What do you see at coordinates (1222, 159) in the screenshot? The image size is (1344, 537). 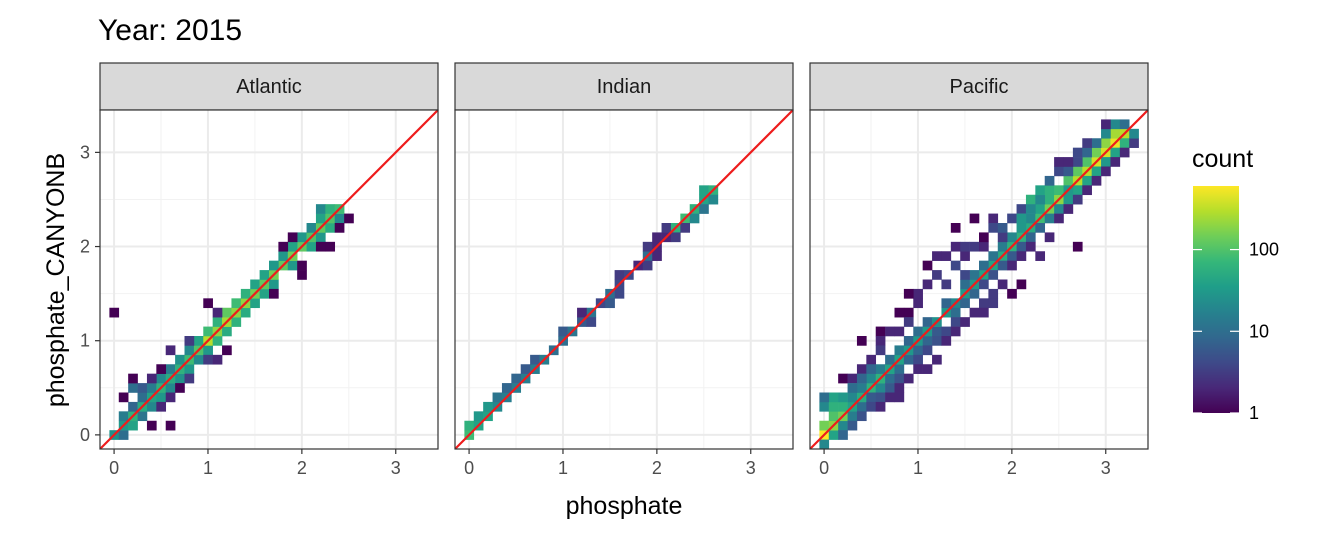 I see `legend-title: count` at bounding box center [1222, 159].